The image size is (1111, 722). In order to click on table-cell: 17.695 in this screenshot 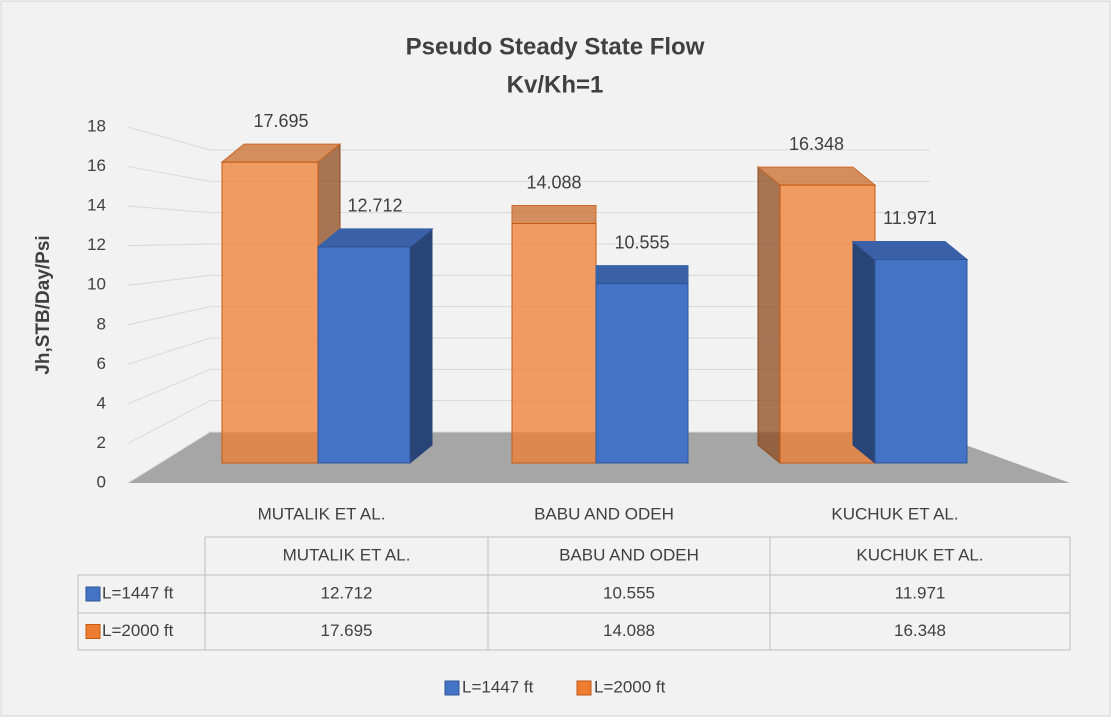, I will do `click(347, 630)`.